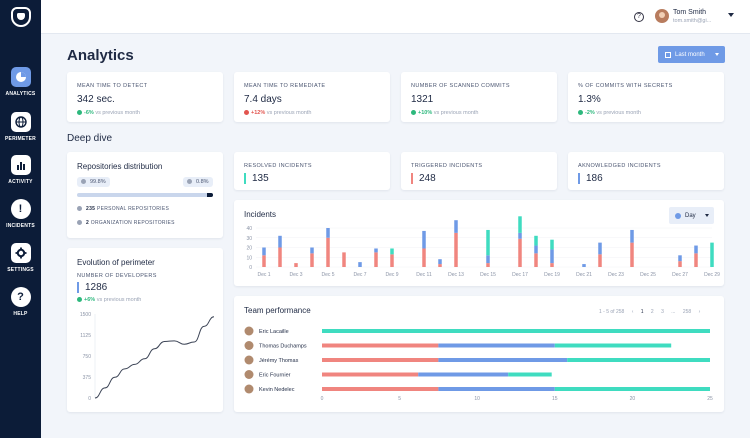  What do you see at coordinates (395, 17) in the screenshot?
I see `topbar` at bounding box center [395, 17].